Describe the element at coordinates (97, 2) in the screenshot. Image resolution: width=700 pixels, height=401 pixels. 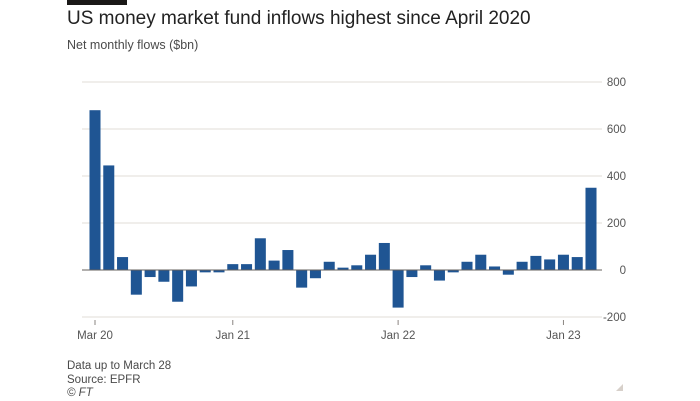
I see `header-rule` at that location.